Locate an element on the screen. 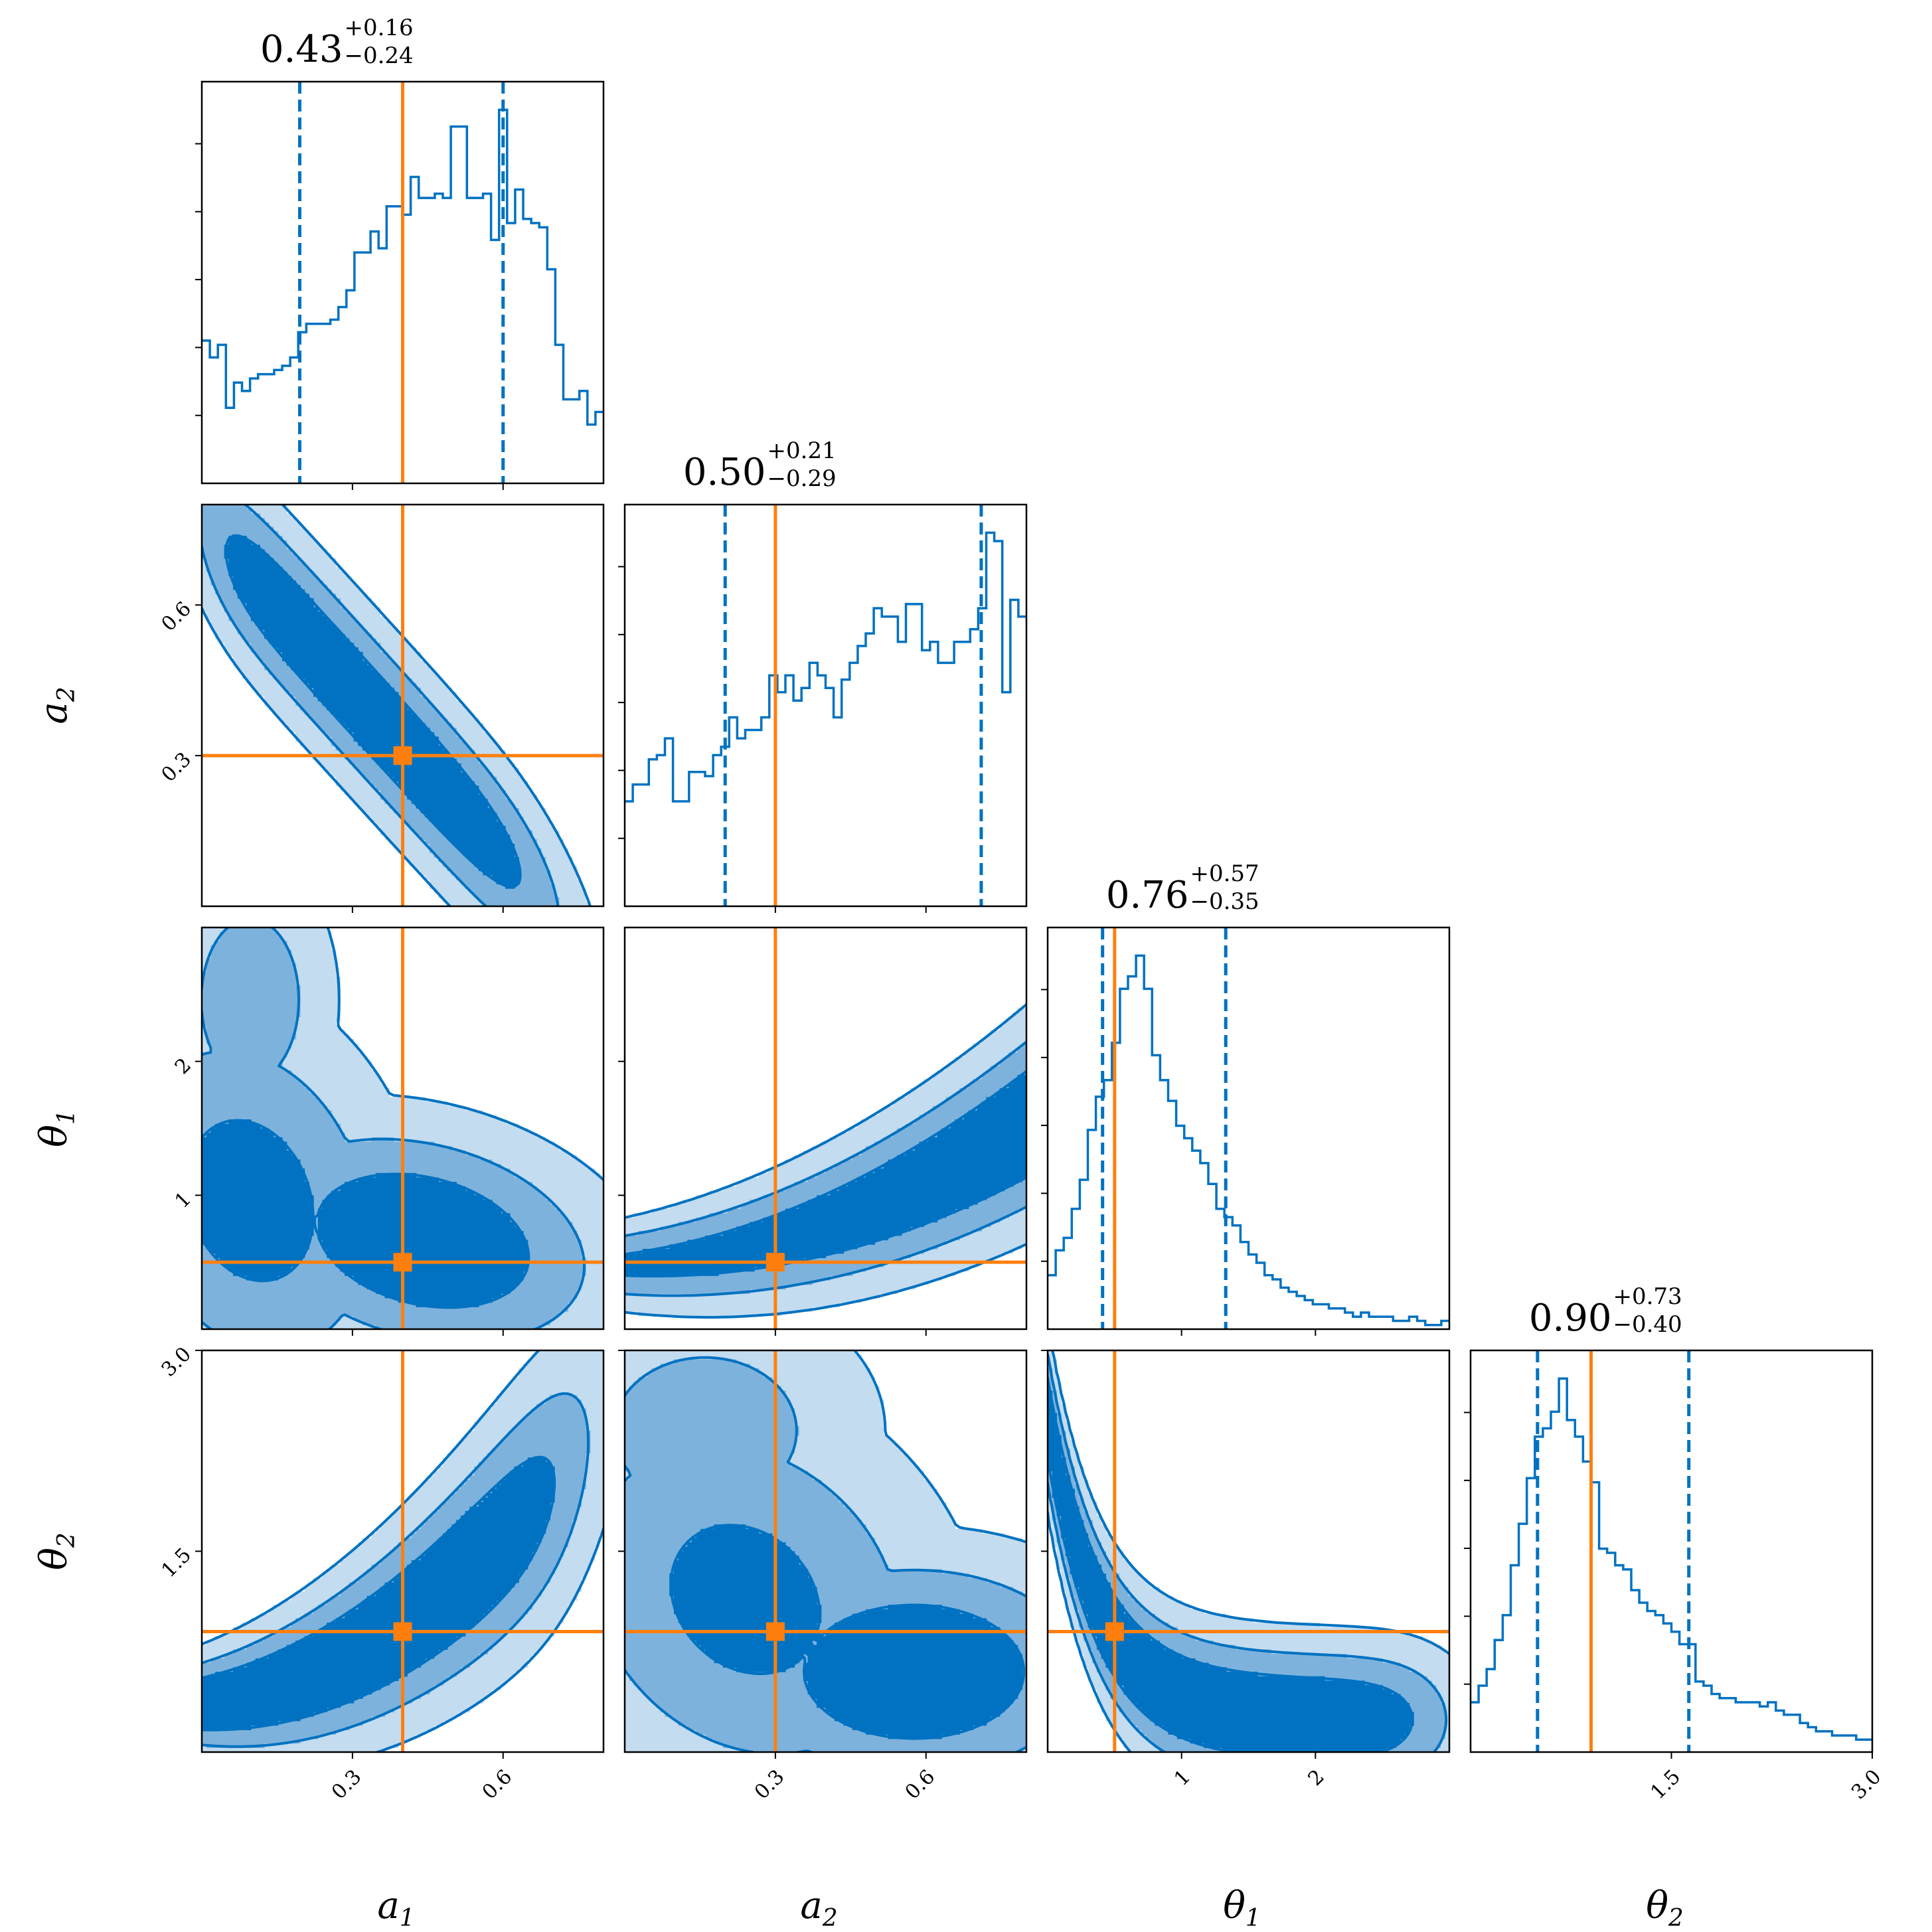 The width and height of the screenshot is (1932, 1932). marginal-frame-a1 is located at coordinates (403, 282).